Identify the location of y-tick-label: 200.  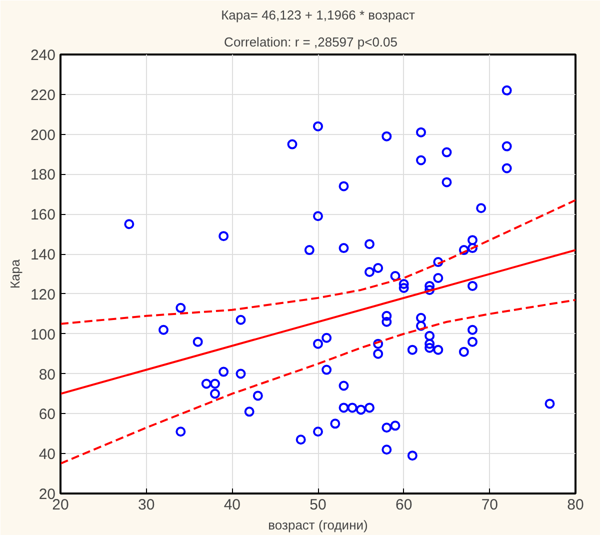
(43, 135).